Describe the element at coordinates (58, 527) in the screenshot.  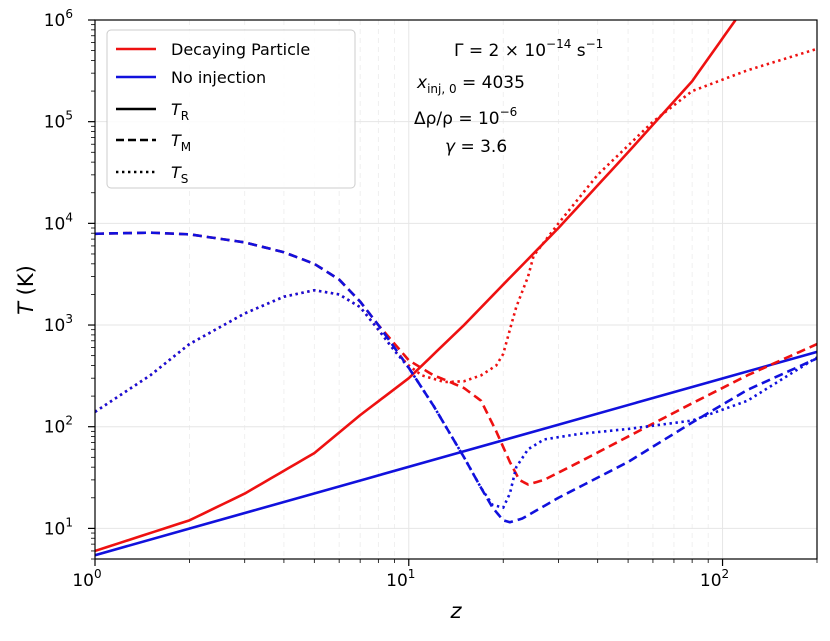
I see `y-tick-label: 10¹` at that location.